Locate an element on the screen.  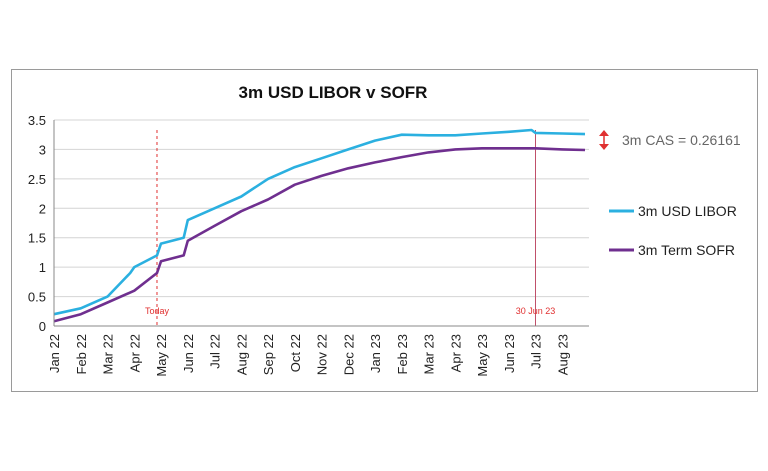
y-tick-label: 0 is located at coordinates (42, 326).